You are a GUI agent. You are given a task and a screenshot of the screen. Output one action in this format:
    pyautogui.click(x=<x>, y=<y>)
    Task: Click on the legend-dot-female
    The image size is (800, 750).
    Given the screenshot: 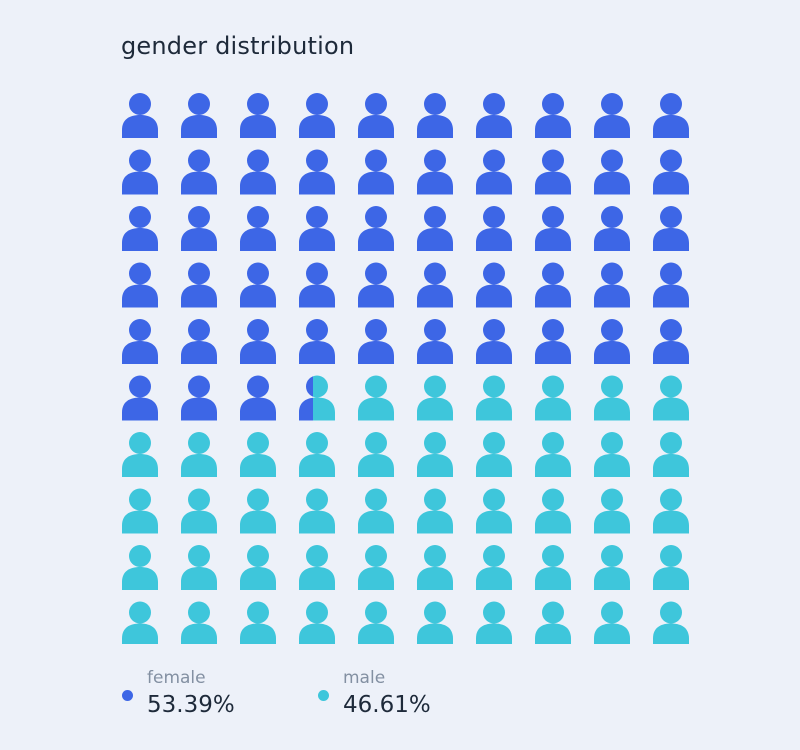 What is the action you would take?
    pyautogui.click(x=127, y=695)
    